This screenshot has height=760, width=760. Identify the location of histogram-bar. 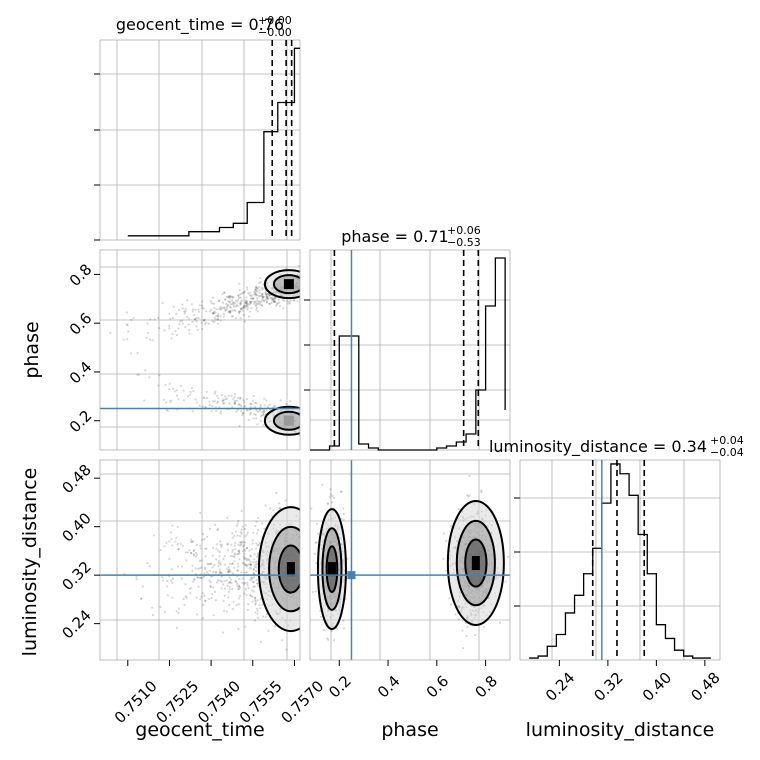
(606, 581).